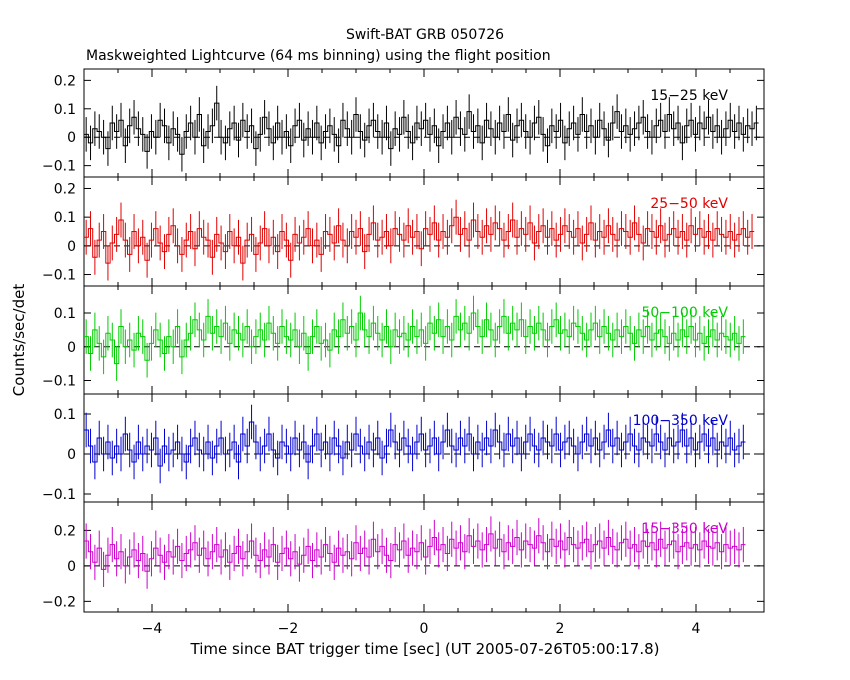 This screenshot has width=850, height=680. I want to click on y-tick-label: −0.2, so click(59, 602).